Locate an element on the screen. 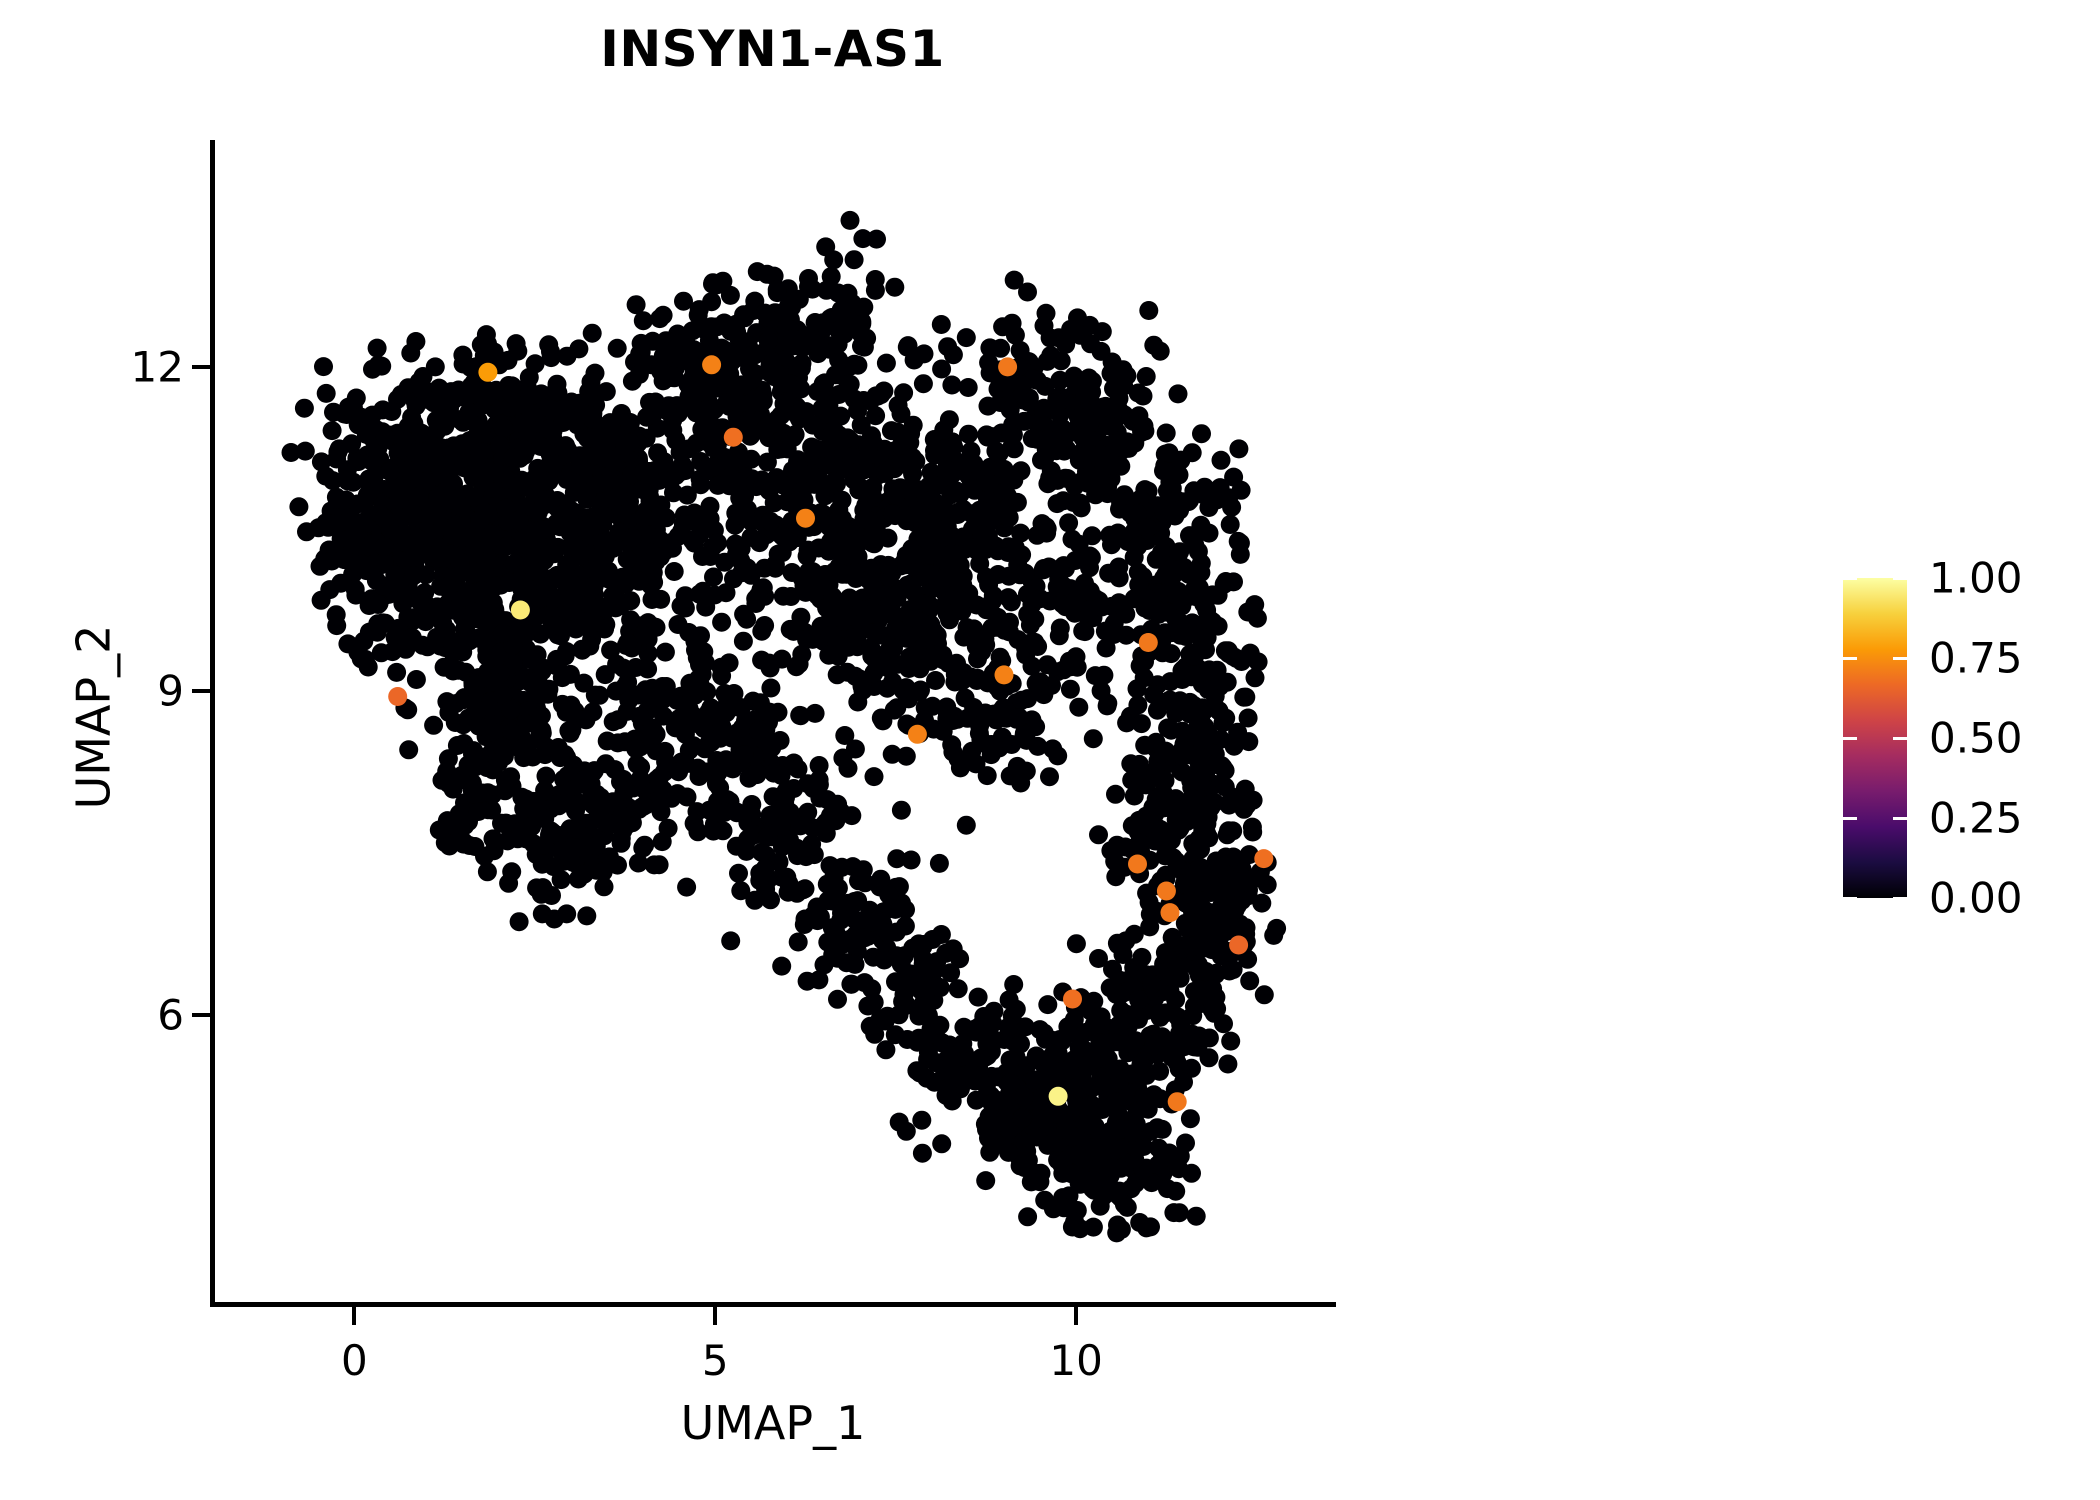  y-axis-spine is located at coordinates (212, 723).